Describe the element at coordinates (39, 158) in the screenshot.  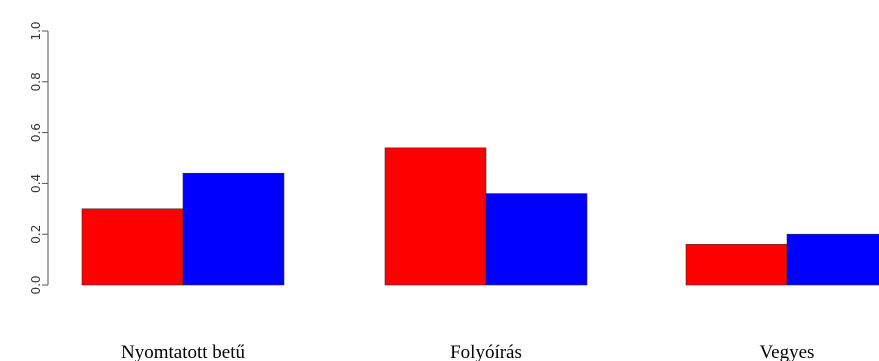
I see `y-axis: 0.0 0.2 0.4 0.6 0.8 1.0` at that location.